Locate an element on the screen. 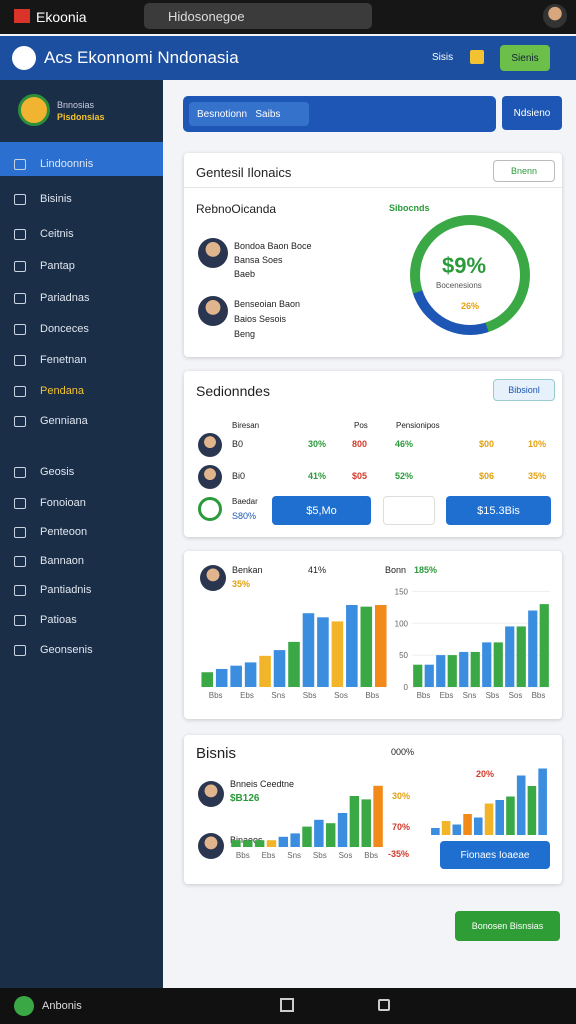 The image size is (576, 1024). donut-sub: 26% is located at coordinates (470, 306).